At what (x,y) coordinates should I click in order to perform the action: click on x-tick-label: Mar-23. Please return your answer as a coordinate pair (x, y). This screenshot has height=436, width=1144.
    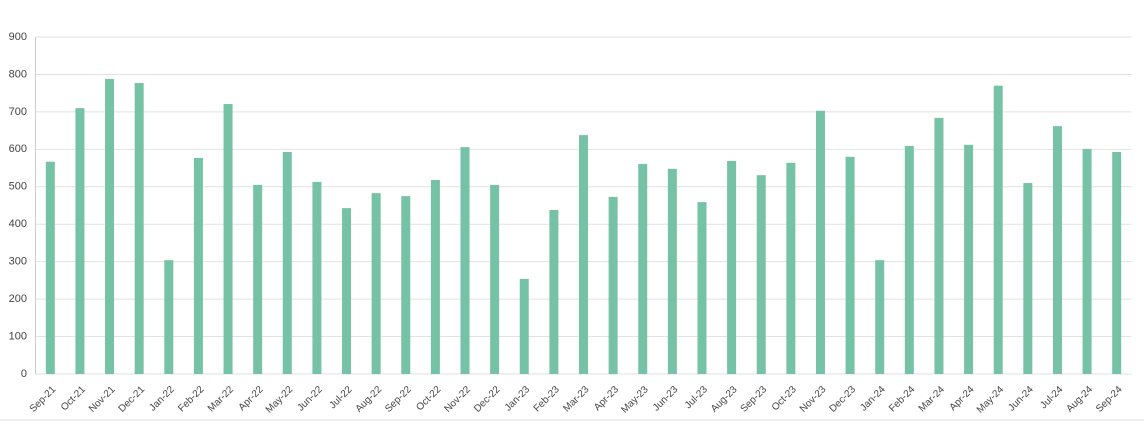
    Looking at the image, I should click on (576, 399).